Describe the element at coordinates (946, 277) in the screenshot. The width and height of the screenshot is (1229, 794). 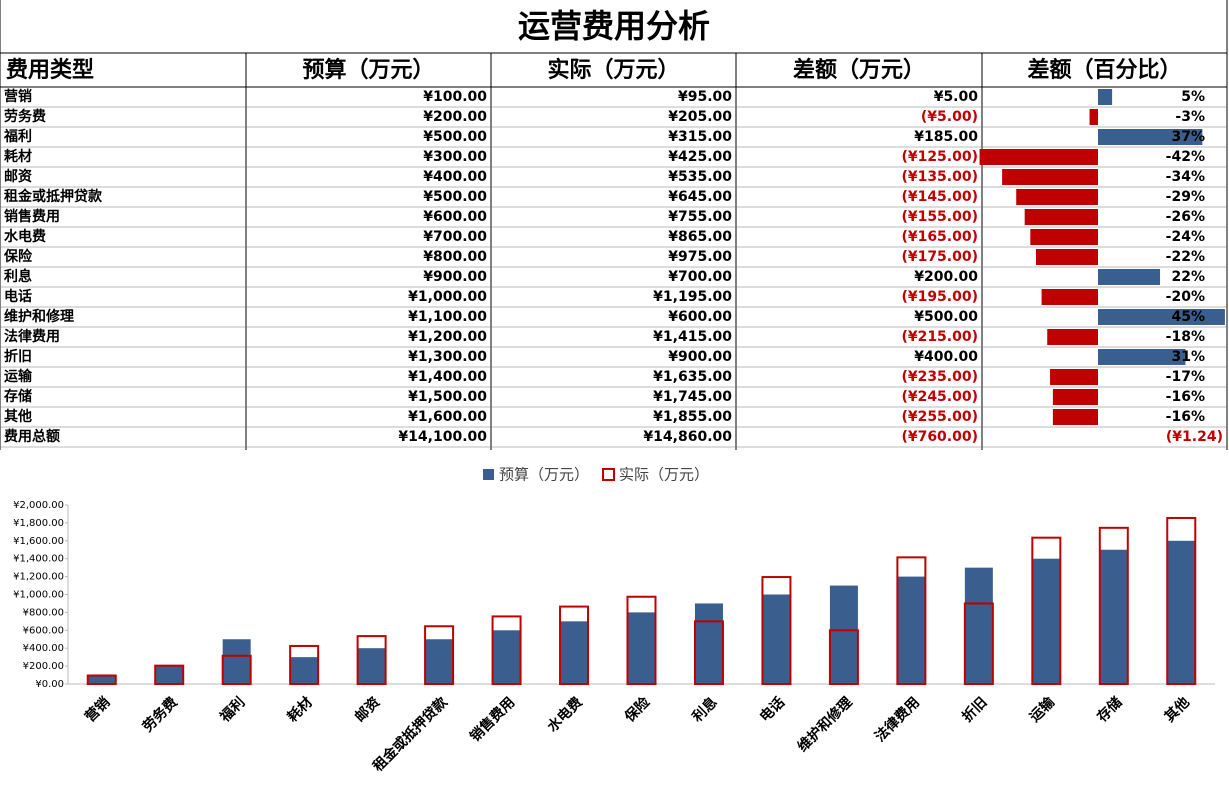
I see `cell-value: ¥200.00` at that location.